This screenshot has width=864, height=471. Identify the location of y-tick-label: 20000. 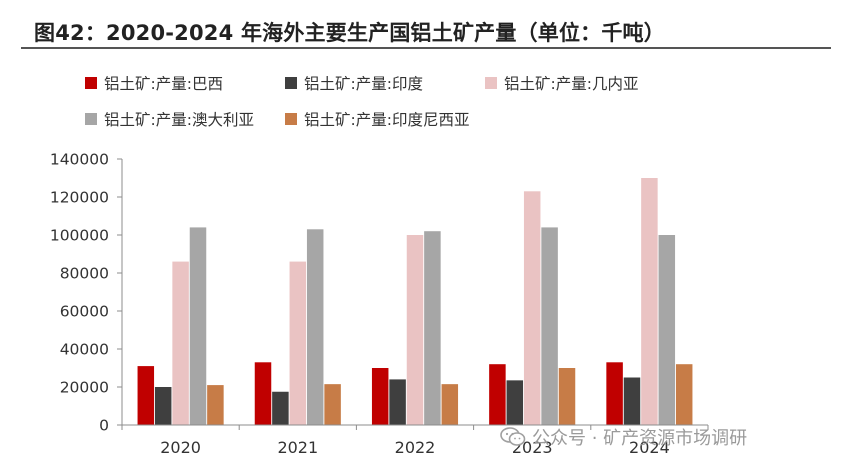
(84, 388).